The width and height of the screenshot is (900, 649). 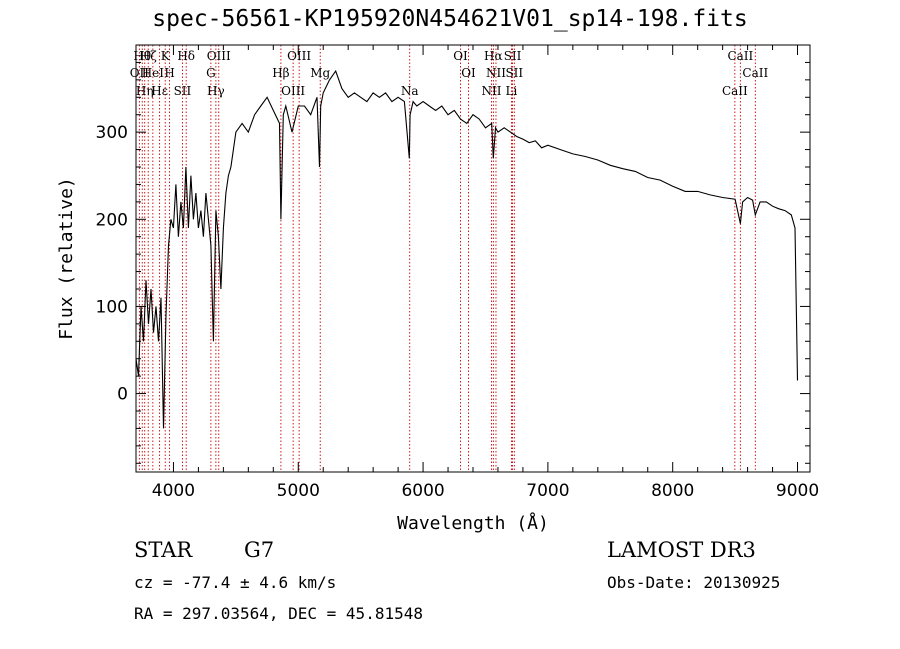 What do you see at coordinates (159, 91) in the screenshot?
I see `line-marker-label: Hε` at bounding box center [159, 91].